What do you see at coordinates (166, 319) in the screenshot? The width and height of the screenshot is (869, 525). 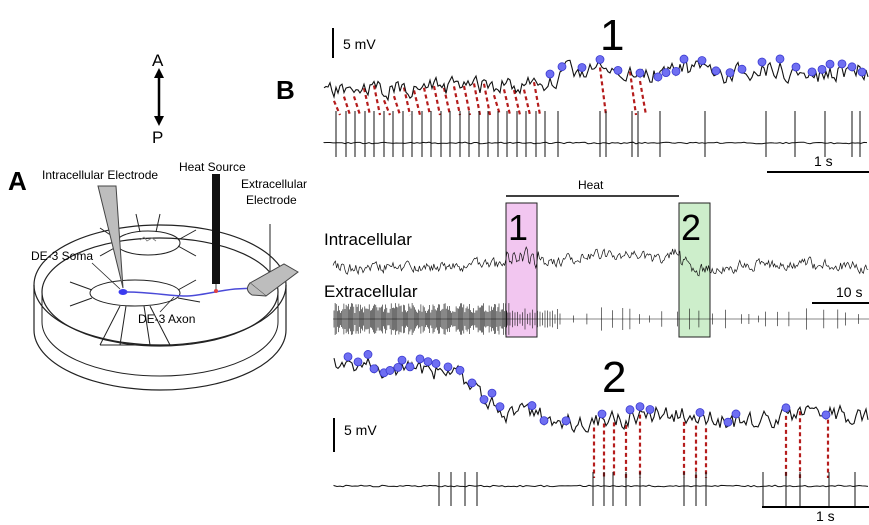 I see `axon-label: DE-3 Axon` at bounding box center [166, 319].